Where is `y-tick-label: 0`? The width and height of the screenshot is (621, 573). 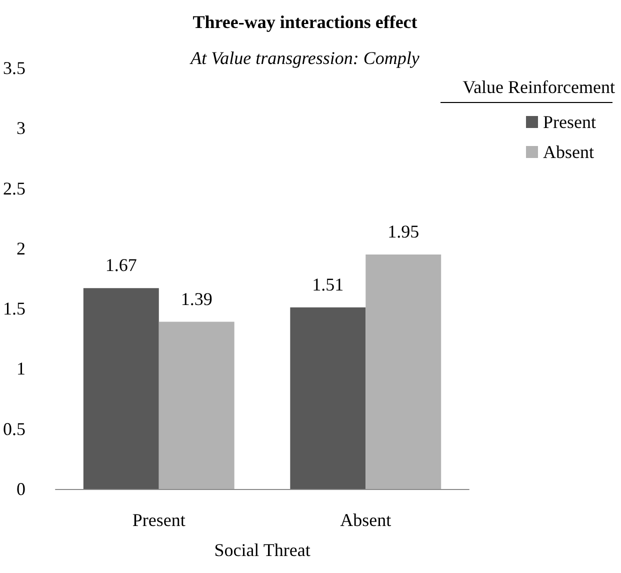 y-tick-label: 0 is located at coordinates (21, 489).